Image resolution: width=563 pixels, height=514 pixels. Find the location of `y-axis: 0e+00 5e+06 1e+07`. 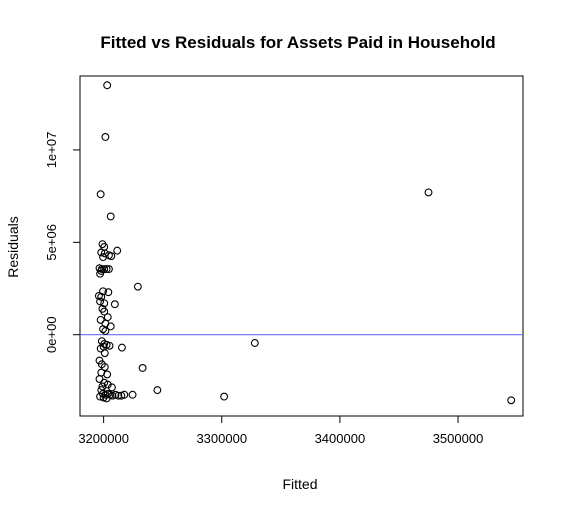

y-axis: 0e+00 5e+06 1e+07 is located at coordinates (62, 242).